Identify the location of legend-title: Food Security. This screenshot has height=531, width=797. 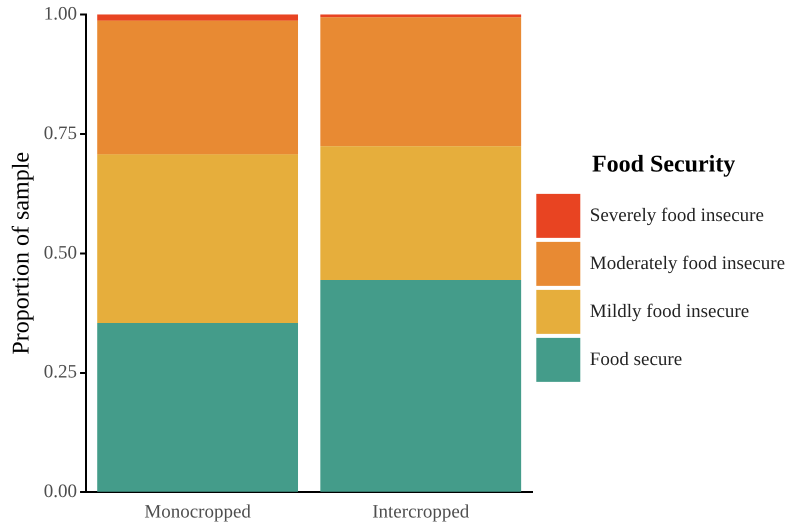
(664, 164).